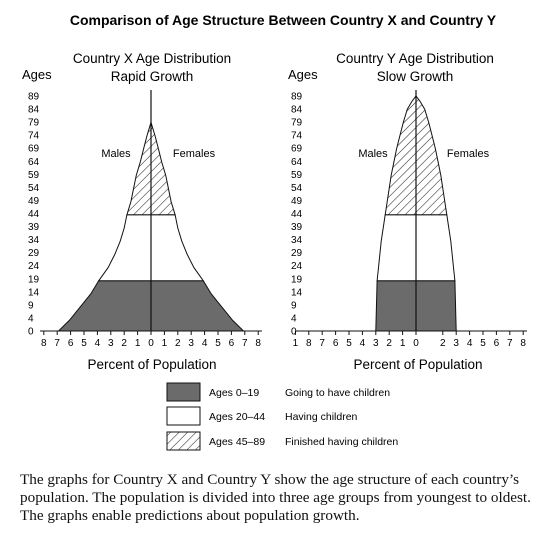 The height and width of the screenshot is (549, 551). What do you see at coordinates (152, 76) in the screenshot?
I see `chart-subtitle: Rapid Growth` at bounding box center [152, 76].